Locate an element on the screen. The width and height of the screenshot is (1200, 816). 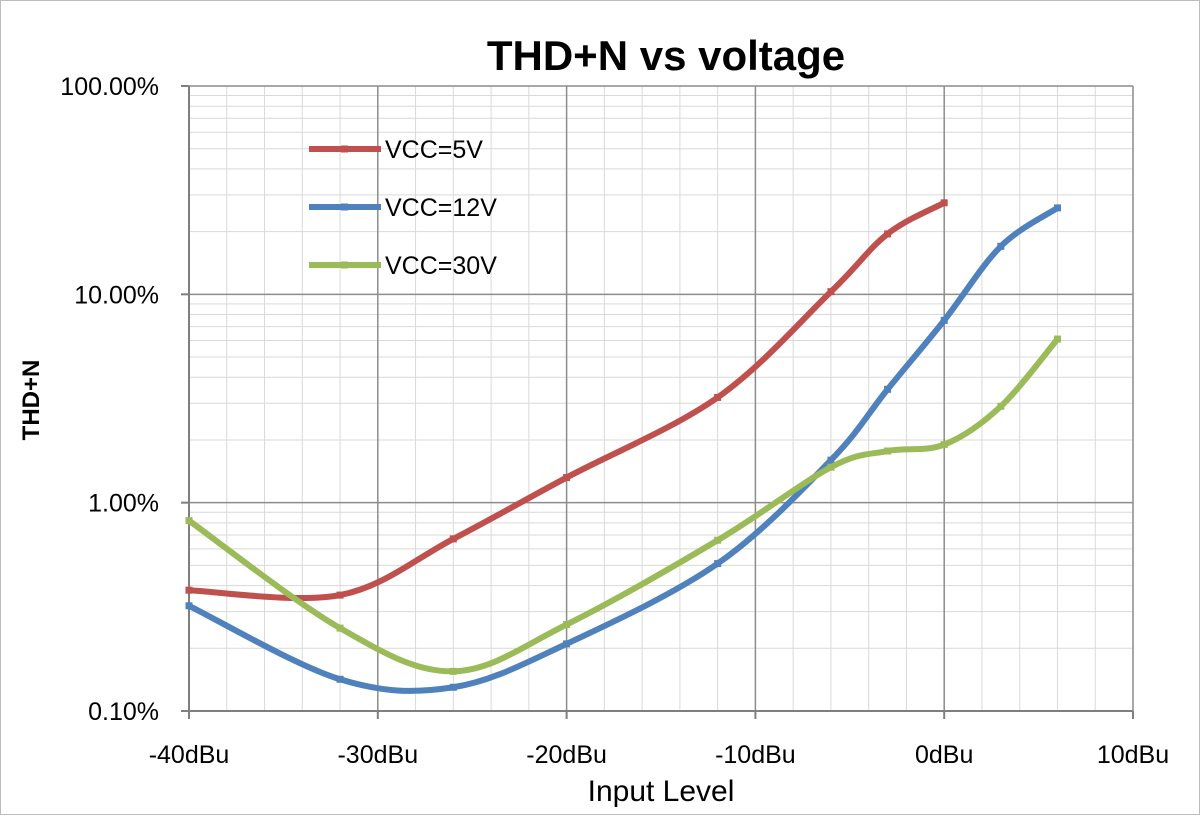
x-tick-label: -40dBu is located at coordinates (189, 755).